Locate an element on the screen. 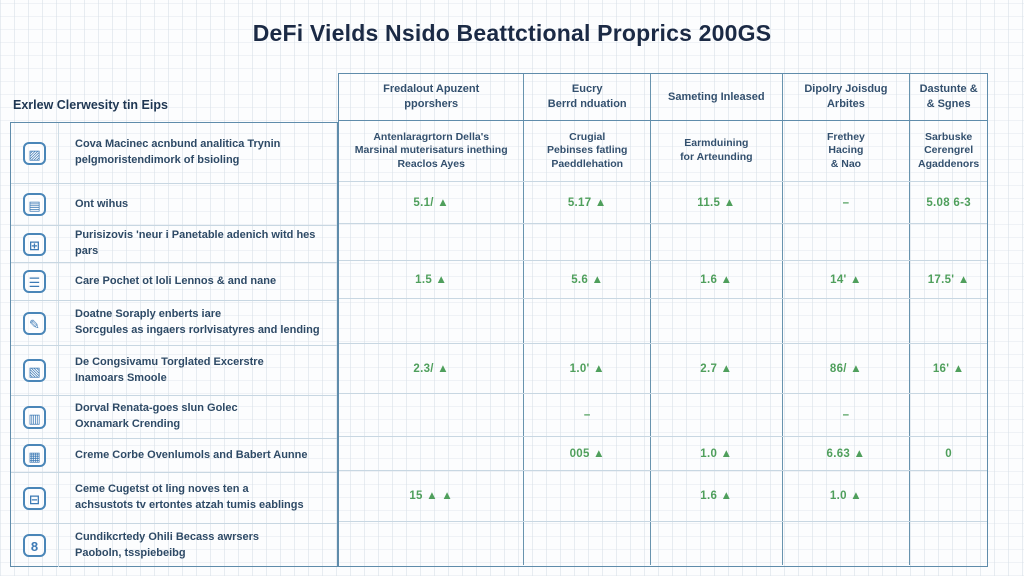 This screenshot has width=1024, height=576. value-row: – – is located at coordinates (663, 415).